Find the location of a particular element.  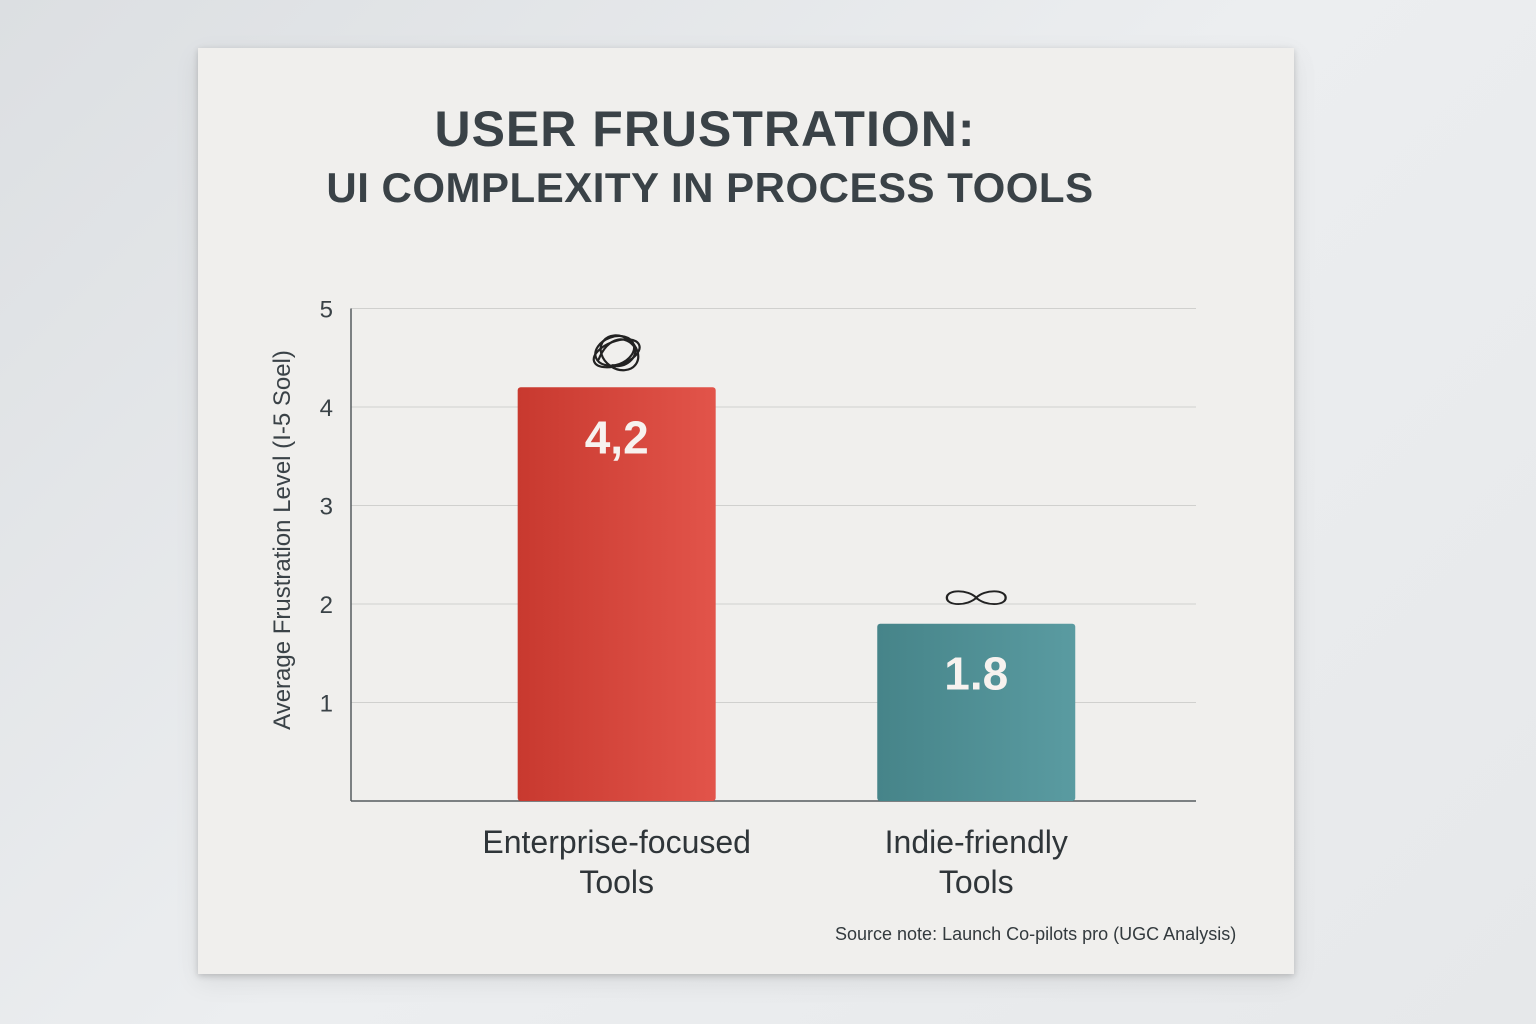

x-tick-label-2-line-2: Tools is located at coordinates (976, 882).